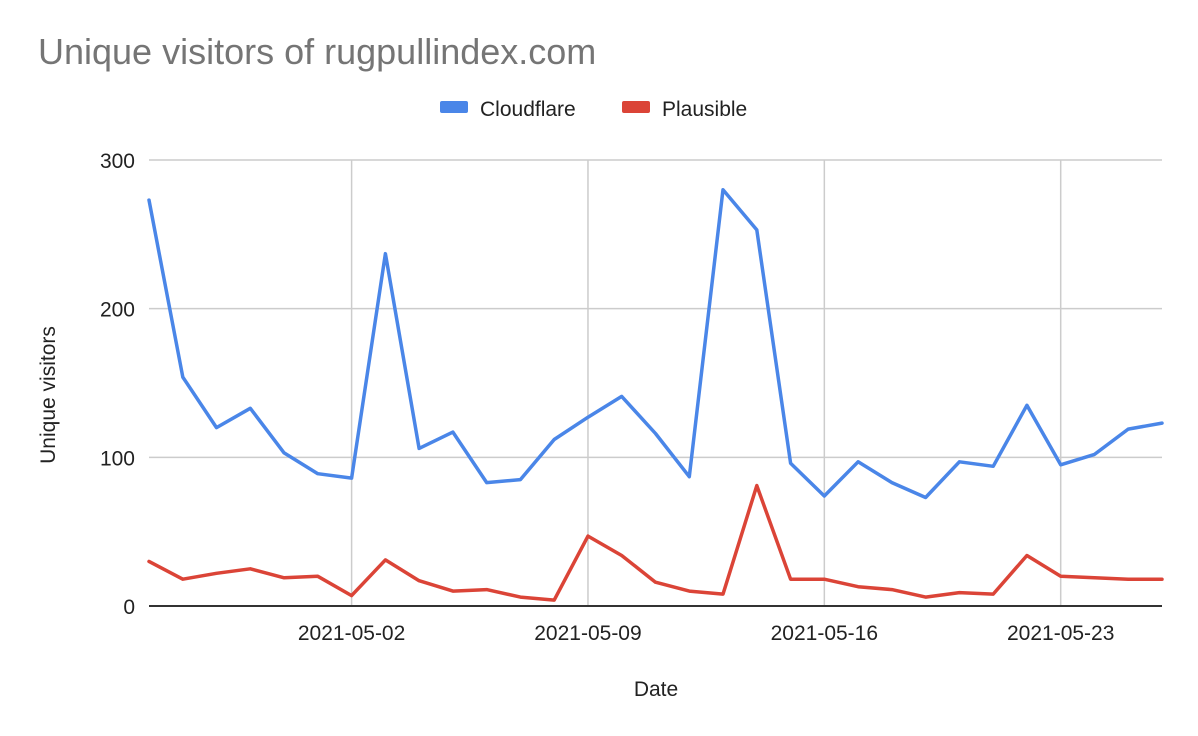  I want to click on y-axis-ticks: 0 100 200 300, so click(117, 384).